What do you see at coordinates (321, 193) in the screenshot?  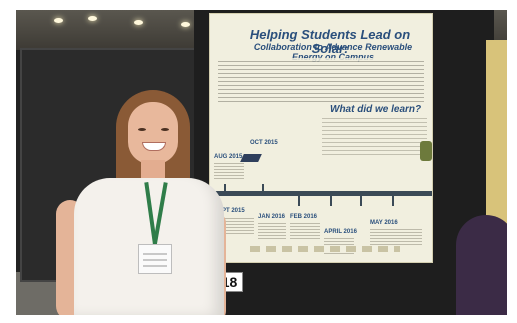 I see `timeline-bar` at bounding box center [321, 193].